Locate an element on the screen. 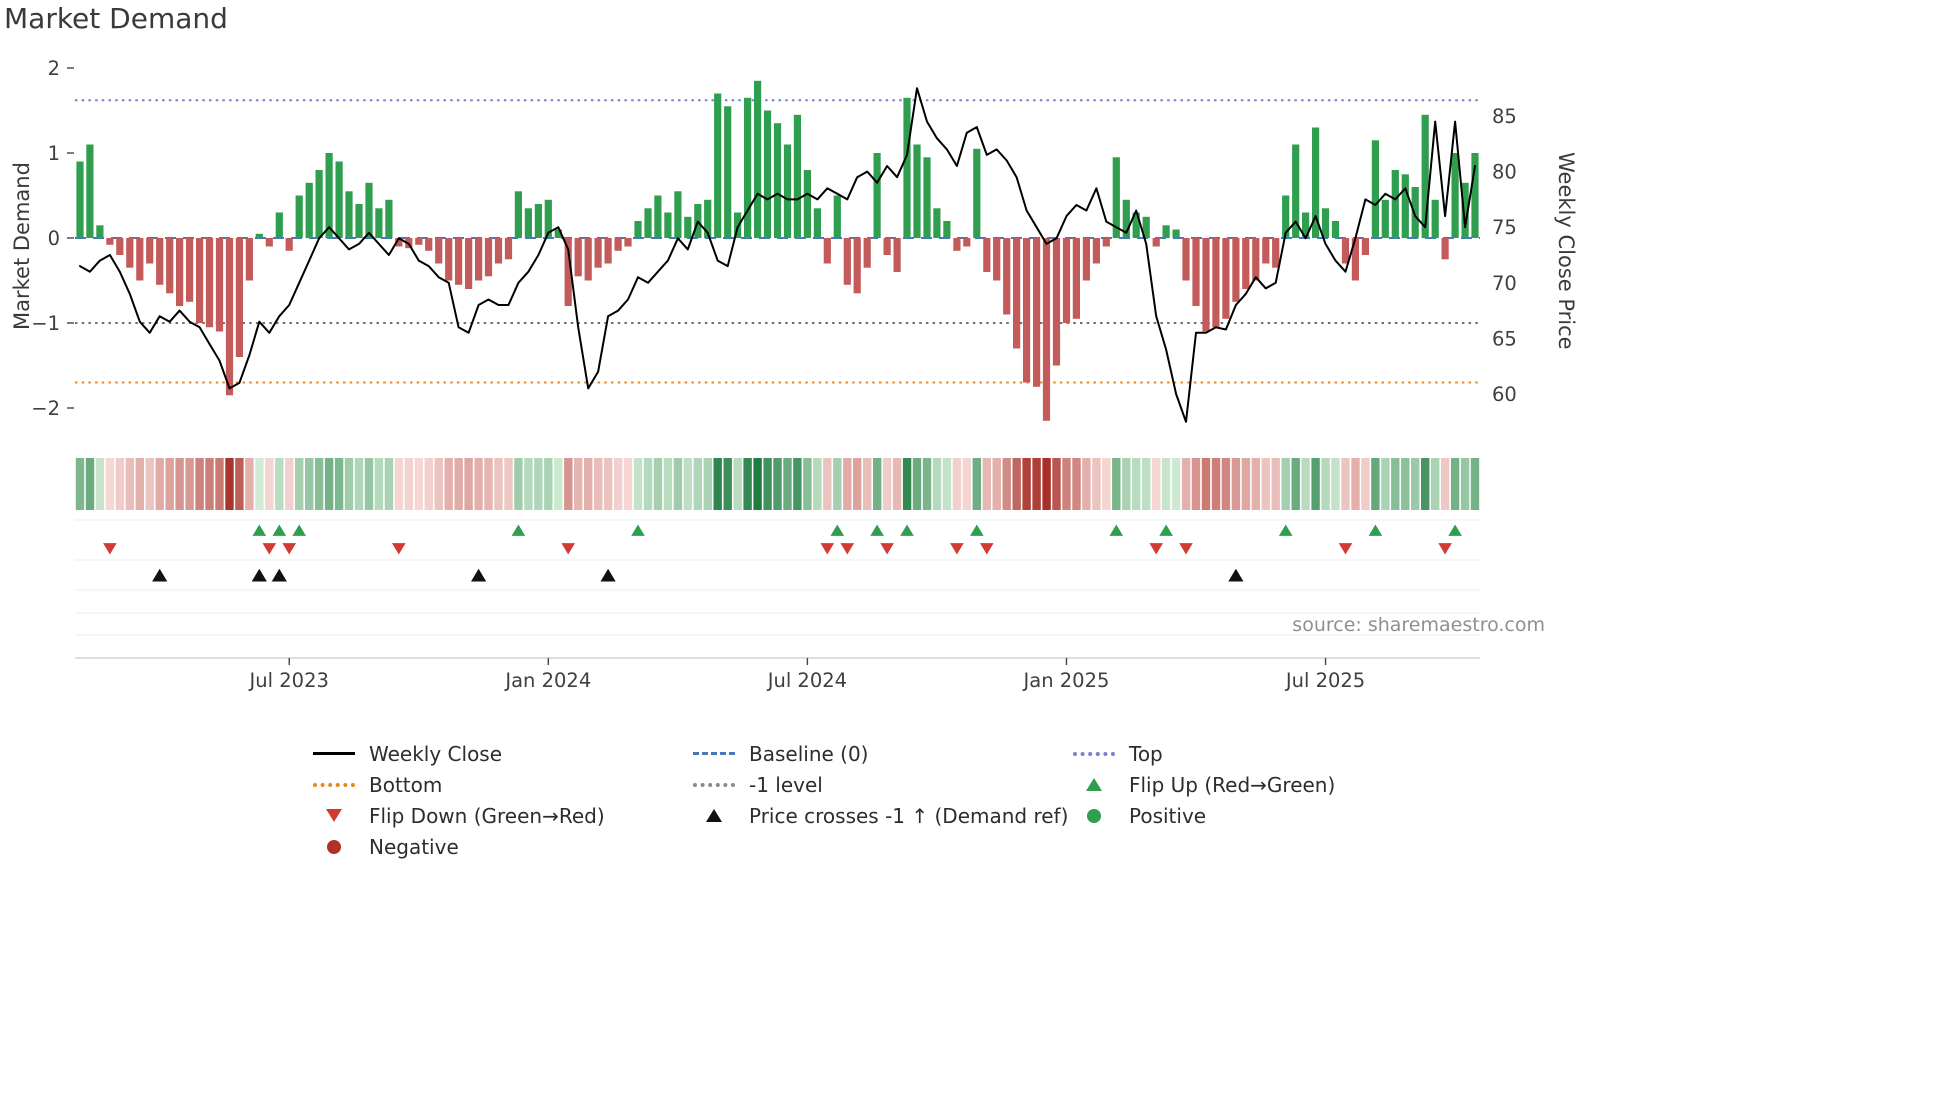 The height and width of the screenshot is (1102, 1960). legend-item-positive: Positive is located at coordinates (1204, 815).